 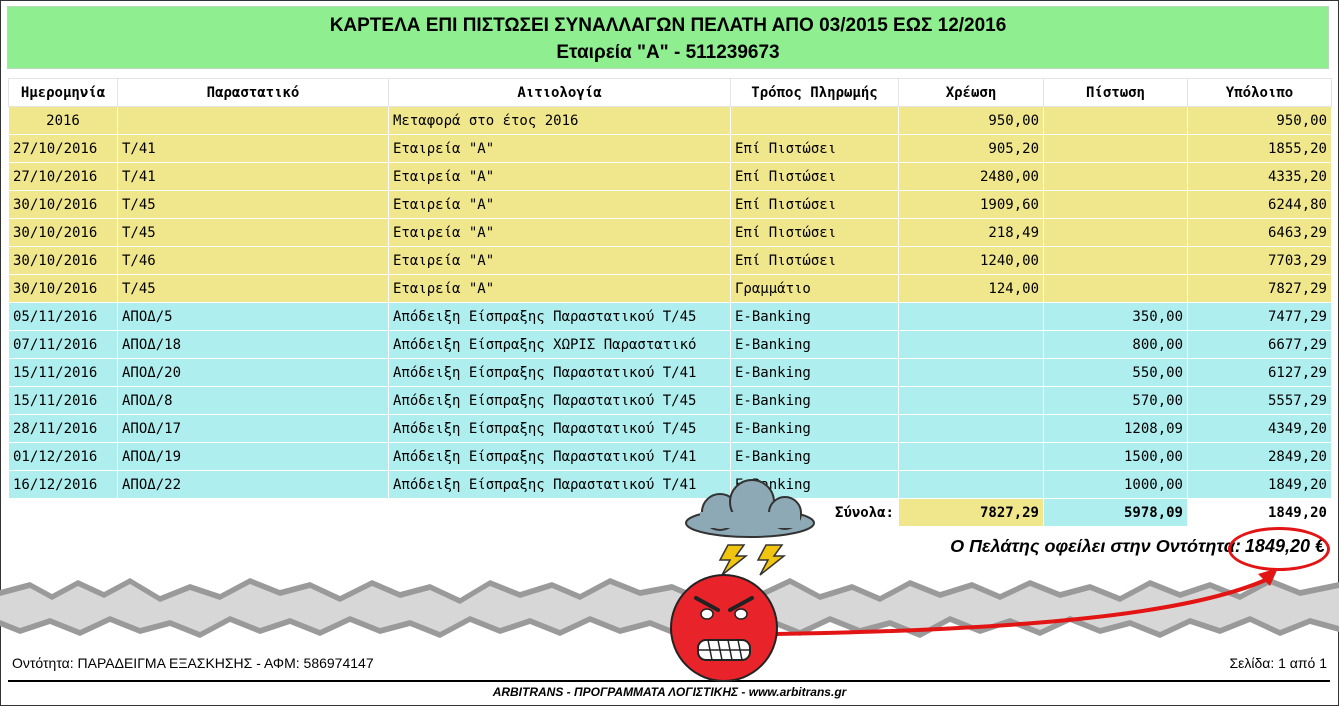 I want to click on col-debit: Χρέωση, so click(x=971, y=92).